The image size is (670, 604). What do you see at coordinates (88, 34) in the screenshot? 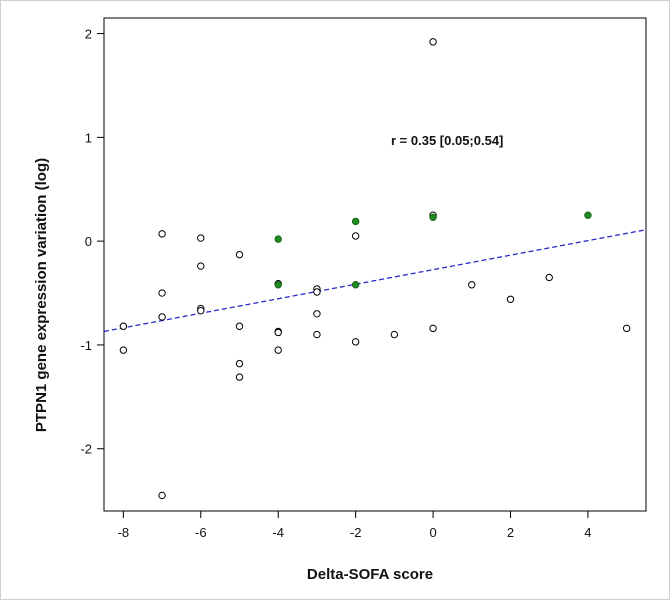
I see `y-tick-label: 2` at bounding box center [88, 34].